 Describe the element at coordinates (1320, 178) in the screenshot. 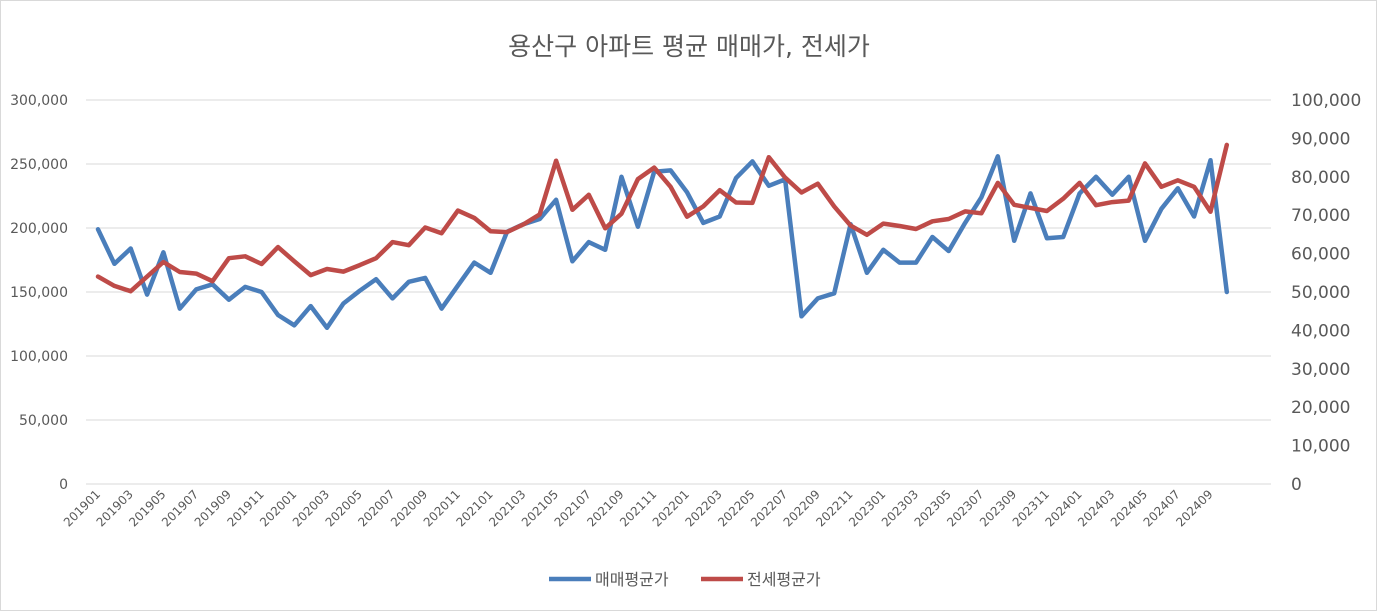

I see `right-tick-label: 80,000` at that location.